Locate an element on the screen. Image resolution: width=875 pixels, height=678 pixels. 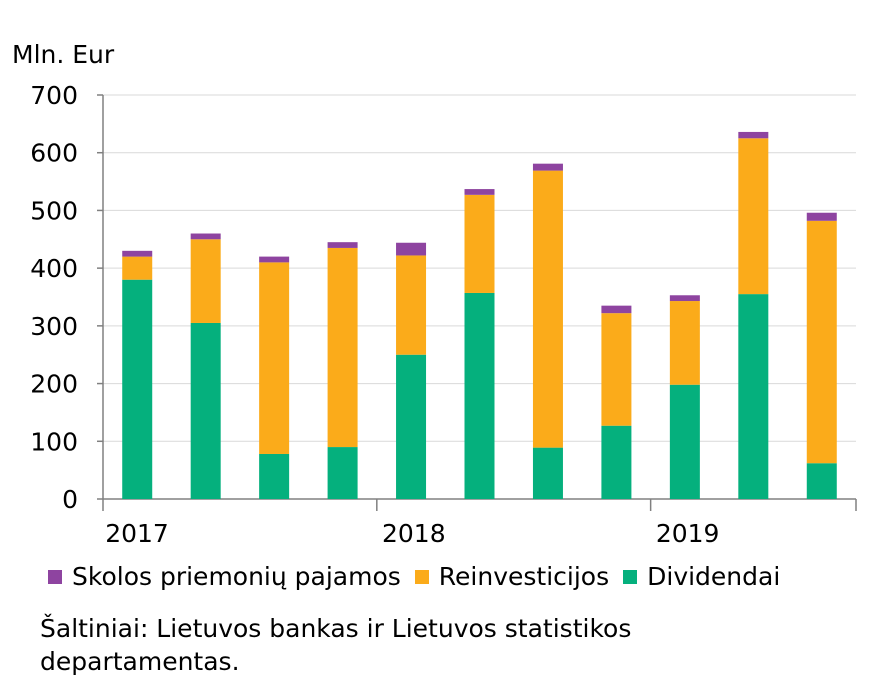
y-axis-unit-label: Mln. Eur is located at coordinates (63, 54).